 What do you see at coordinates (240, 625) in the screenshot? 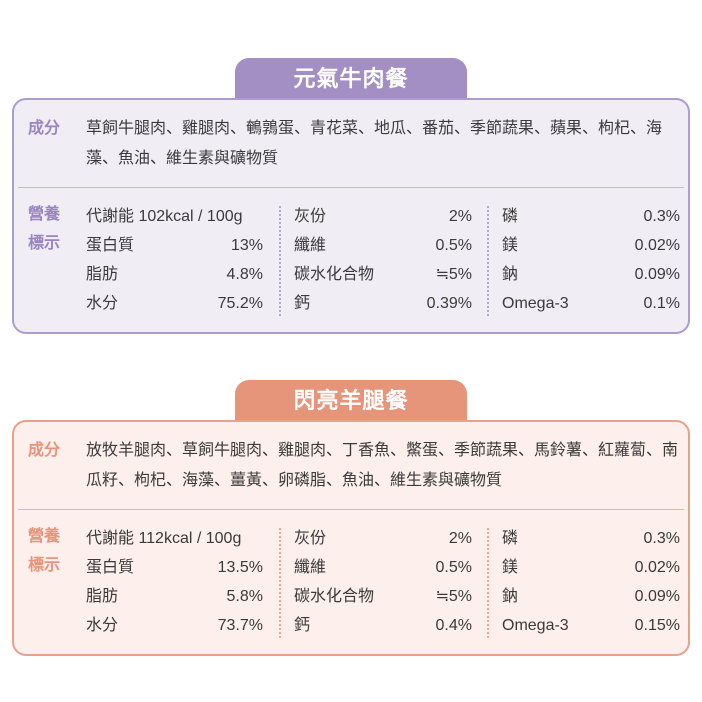
I see `nutrient-value: 73.7%` at bounding box center [240, 625].